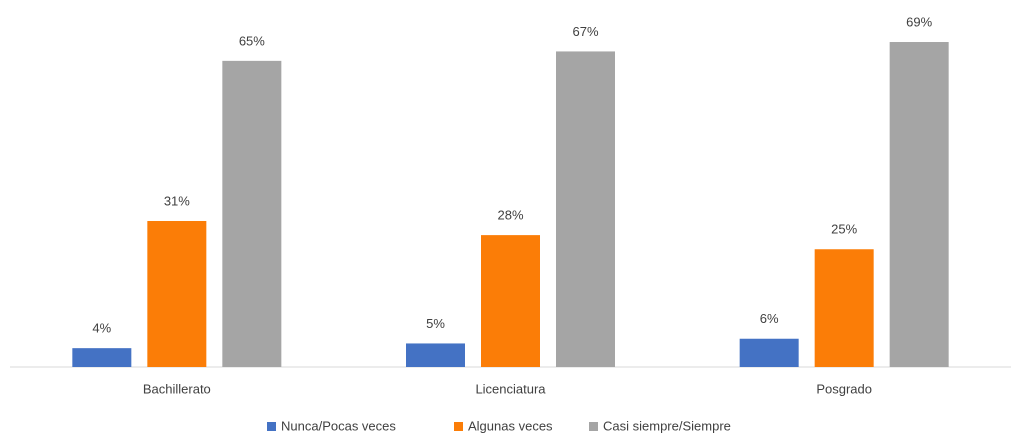 The image size is (1011, 436). I want to click on data-label: 67%, so click(585, 31).